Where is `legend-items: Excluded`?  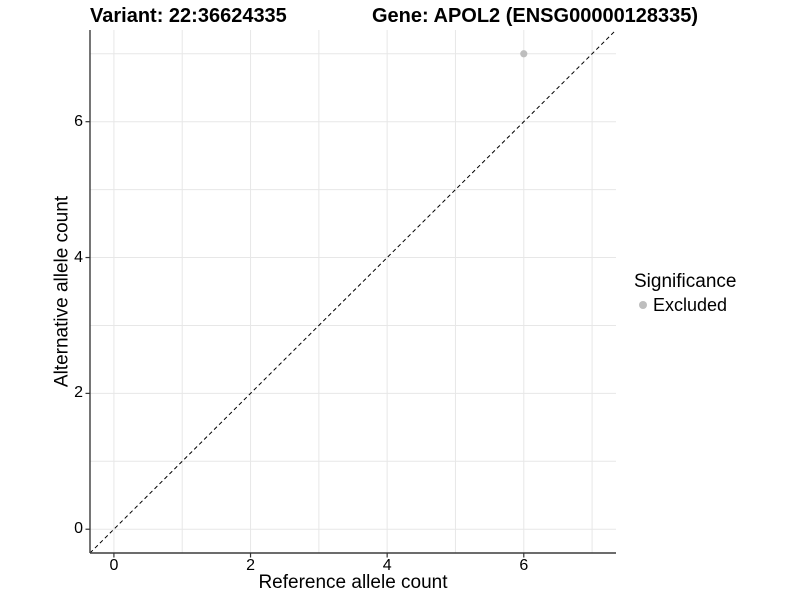 legend-items: Excluded is located at coordinates (685, 305).